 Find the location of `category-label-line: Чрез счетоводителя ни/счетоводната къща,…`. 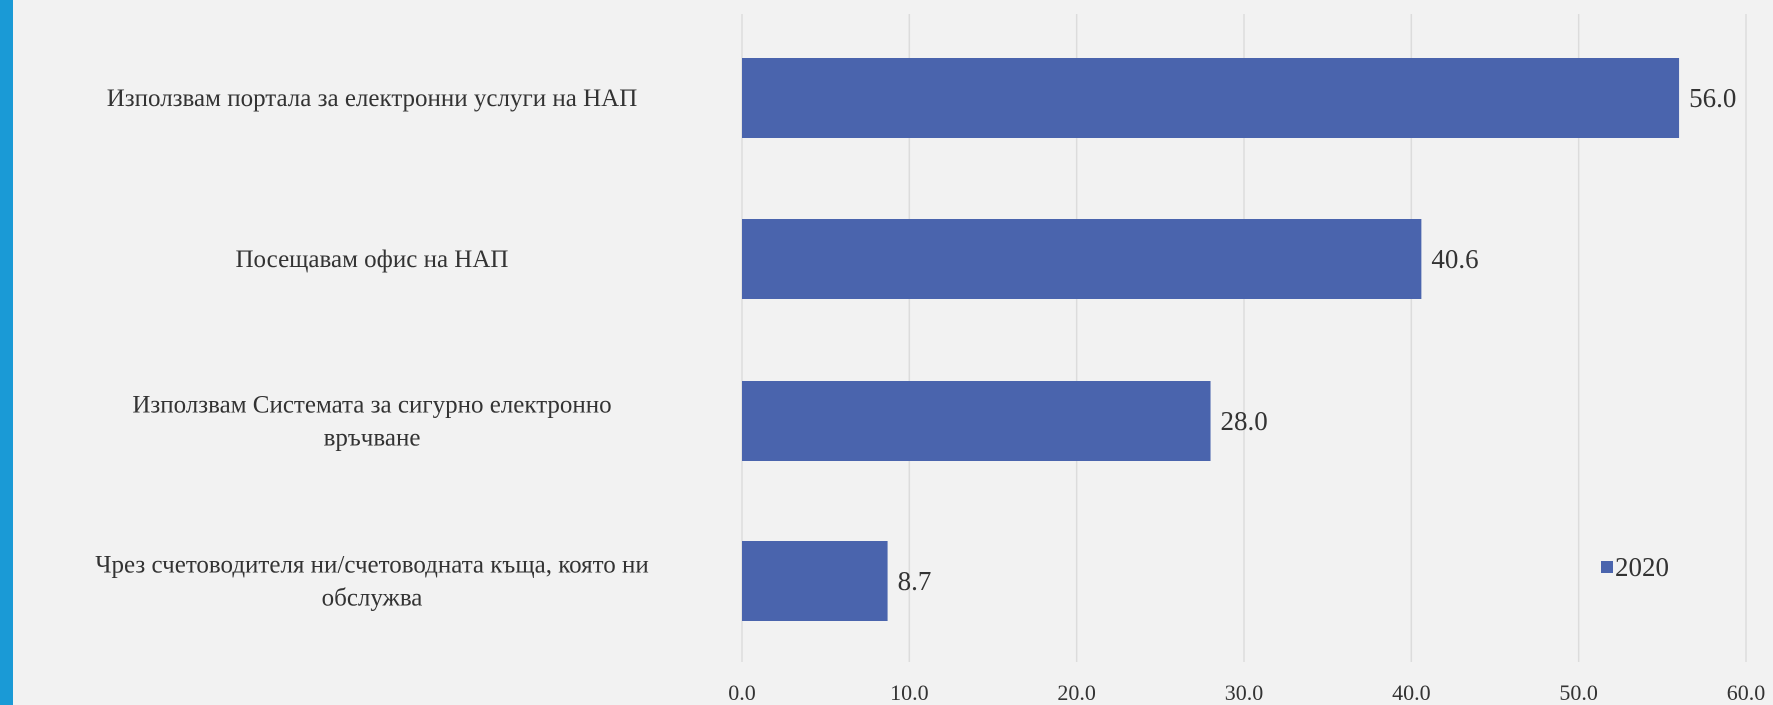

category-label-line: Чрез счетоводителя ни/счетоводната къща,… is located at coordinates (371, 565).